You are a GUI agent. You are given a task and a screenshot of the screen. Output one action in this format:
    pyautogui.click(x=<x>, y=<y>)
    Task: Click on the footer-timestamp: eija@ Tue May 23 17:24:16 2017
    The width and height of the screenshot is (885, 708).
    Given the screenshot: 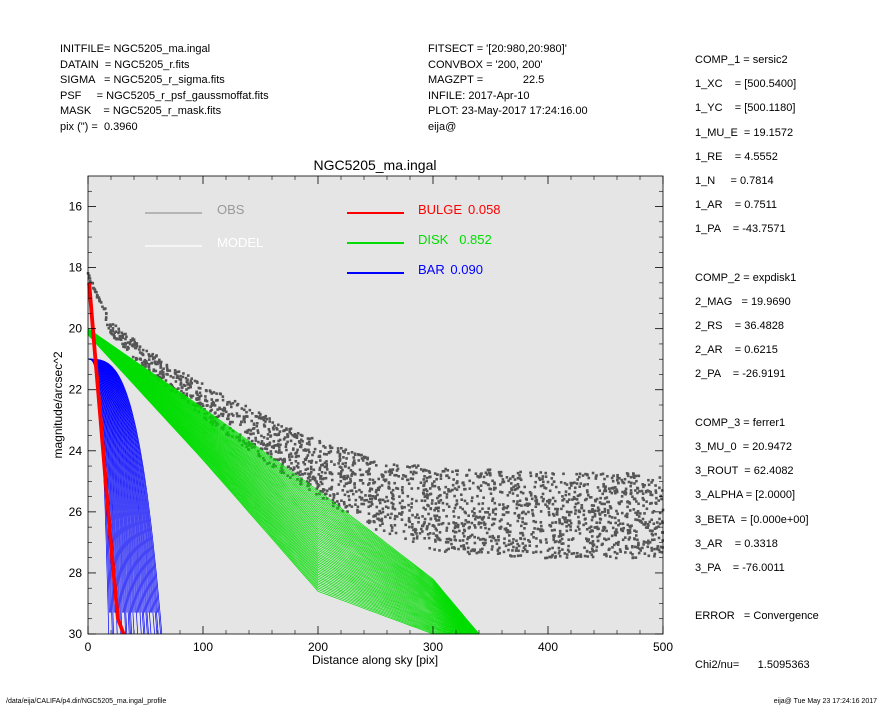 What is the action you would take?
    pyautogui.click(x=825, y=701)
    